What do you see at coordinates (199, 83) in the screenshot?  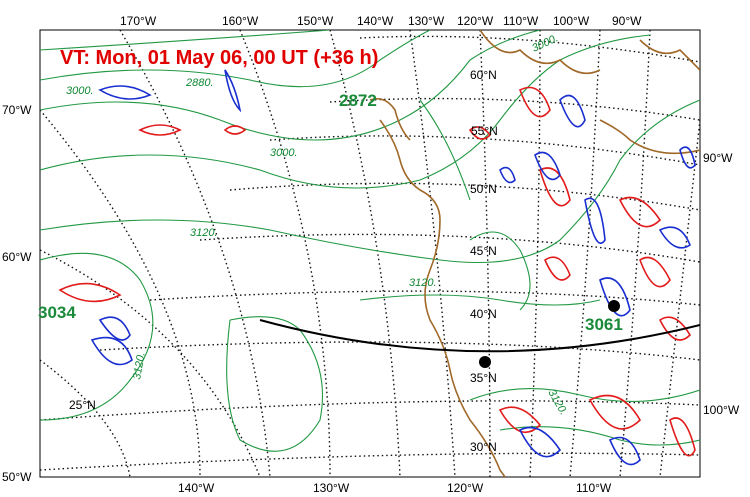 I see `height-contour-label: 2880.` at bounding box center [199, 83].